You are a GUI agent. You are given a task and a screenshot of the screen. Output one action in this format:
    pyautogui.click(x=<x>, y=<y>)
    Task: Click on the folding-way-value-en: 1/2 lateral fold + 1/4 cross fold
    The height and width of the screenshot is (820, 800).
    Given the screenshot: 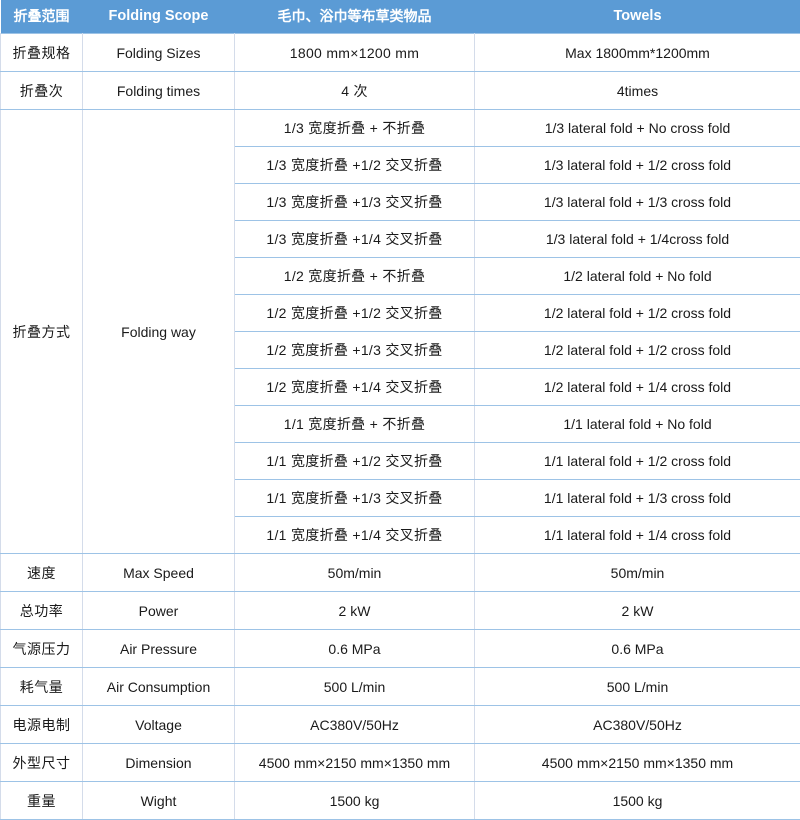 What is the action you would take?
    pyautogui.click(x=637, y=387)
    